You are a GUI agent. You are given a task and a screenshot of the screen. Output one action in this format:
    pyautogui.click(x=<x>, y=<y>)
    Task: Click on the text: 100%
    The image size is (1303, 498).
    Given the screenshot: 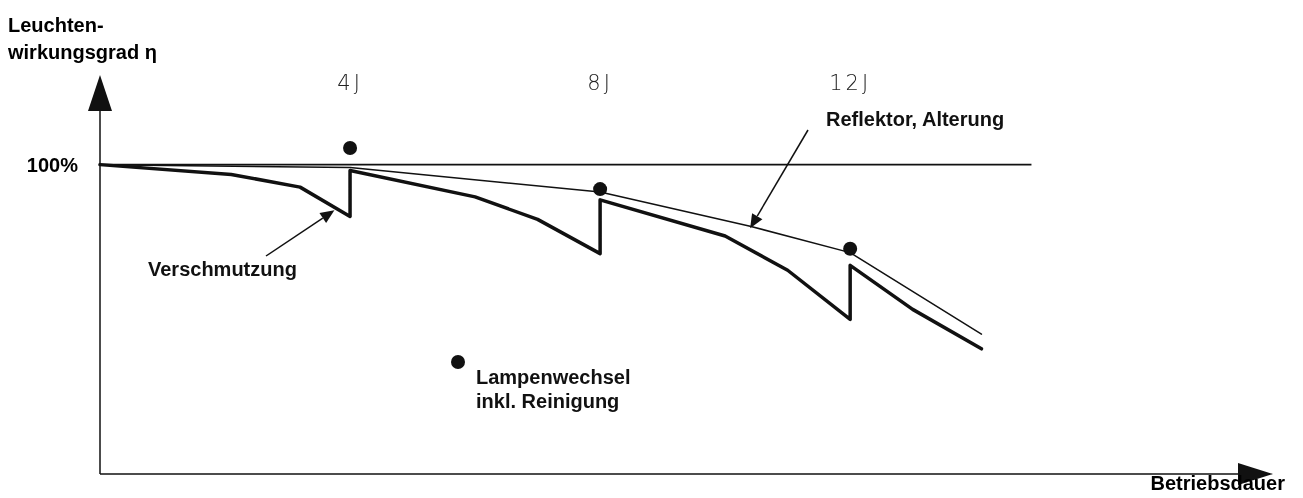 What is the action you would take?
    pyautogui.click(x=52, y=164)
    